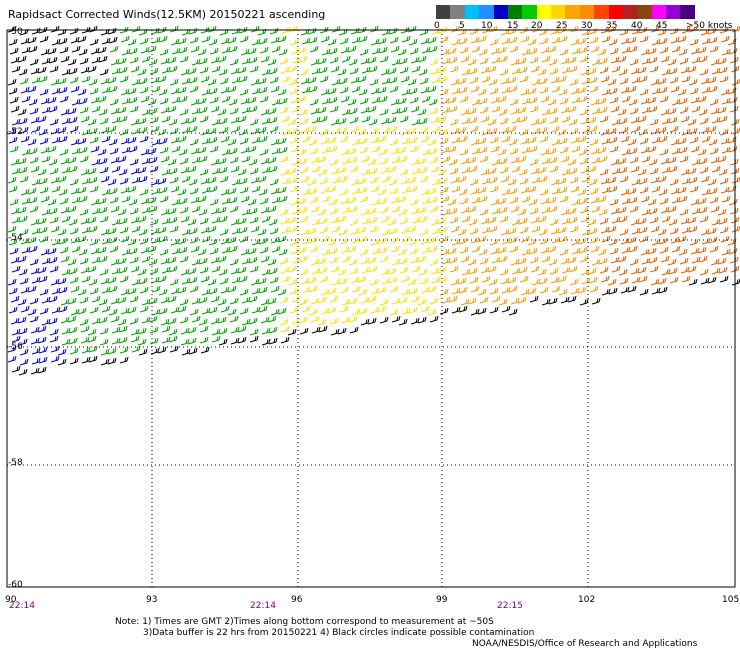  Describe the element at coordinates (587, 26) in the screenshot. I see `legend-label-30: 30` at that location.